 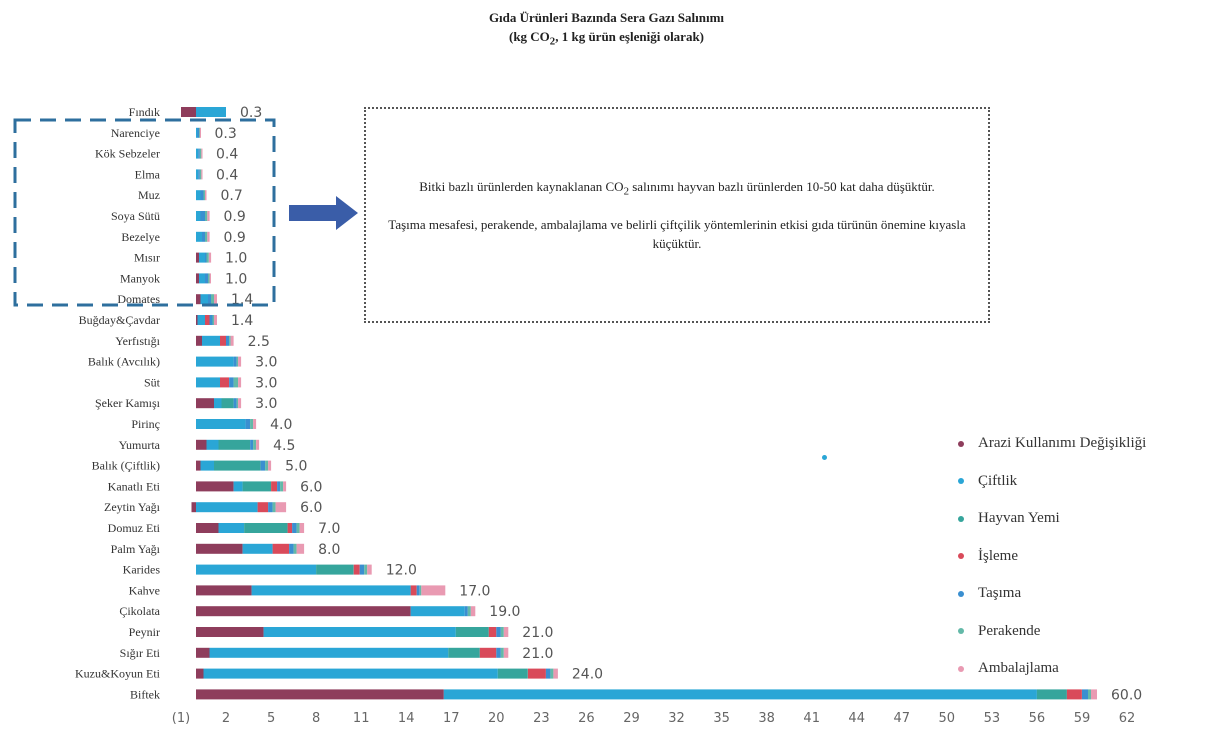 I want to click on x-tick-label: 53, so click(x=992, y=718).